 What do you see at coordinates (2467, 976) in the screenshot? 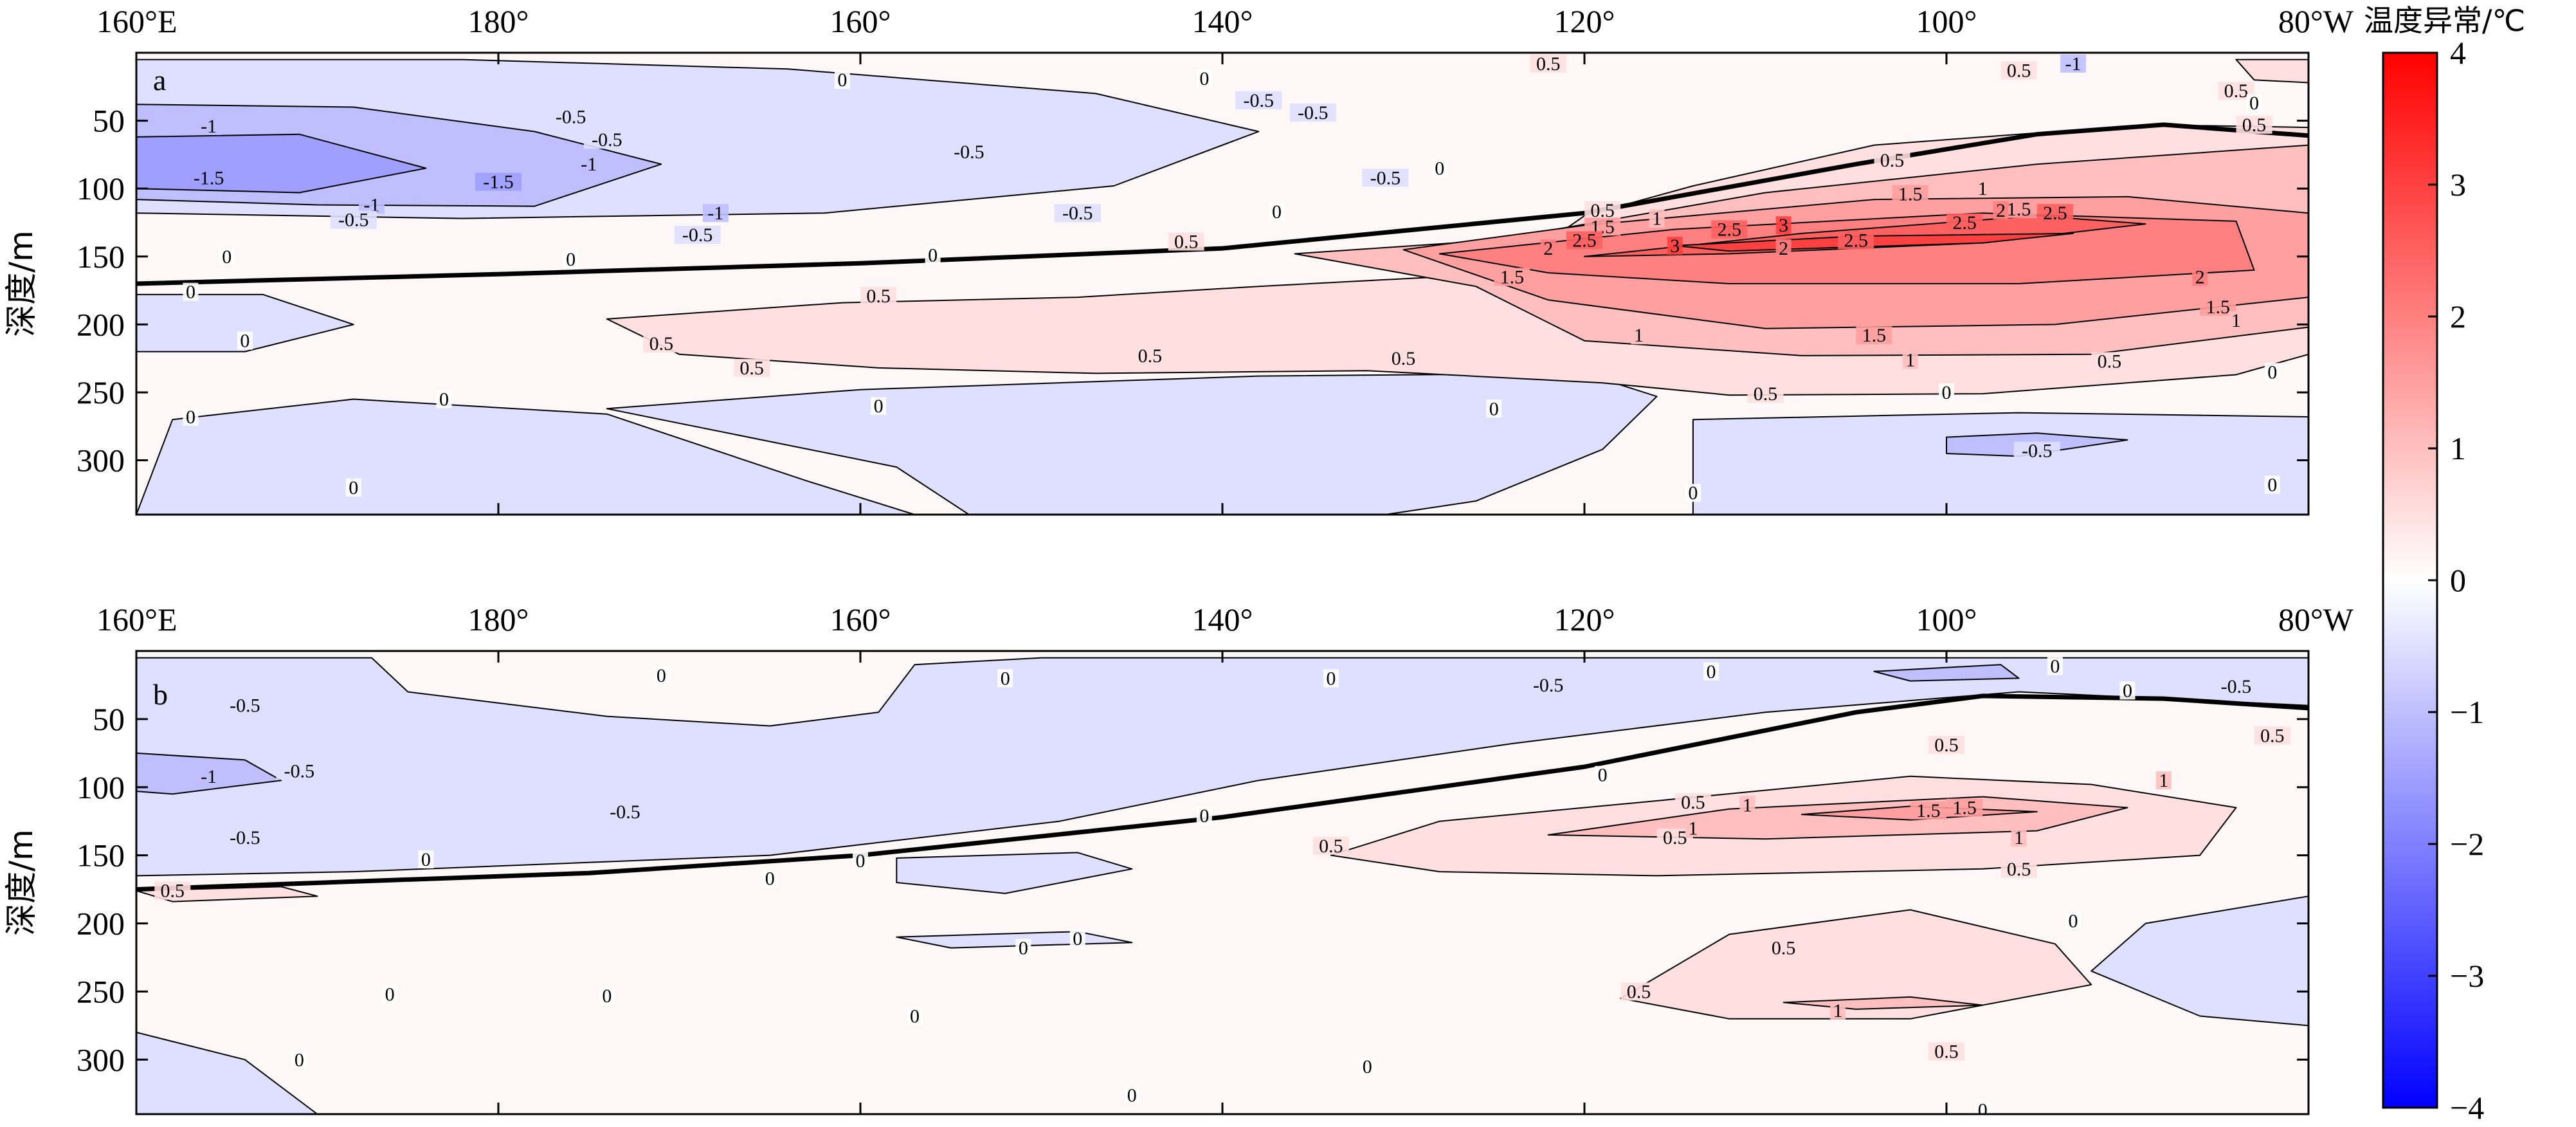
I see `colorbar-tick-label: −3` at bounding box center [2467, 976].